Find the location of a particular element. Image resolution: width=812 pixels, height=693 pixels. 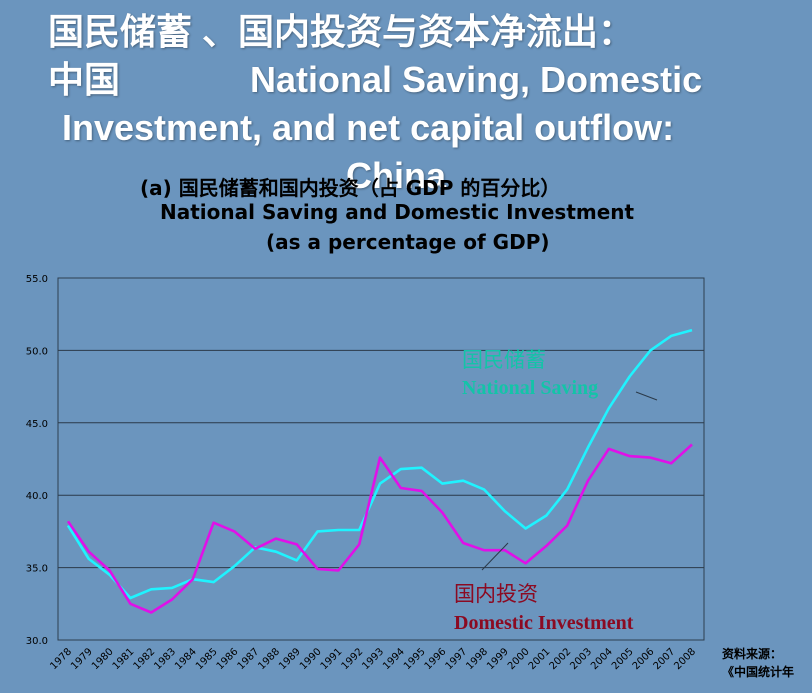

y-tick-label: 50.0 is located at coordinates (37, 351).